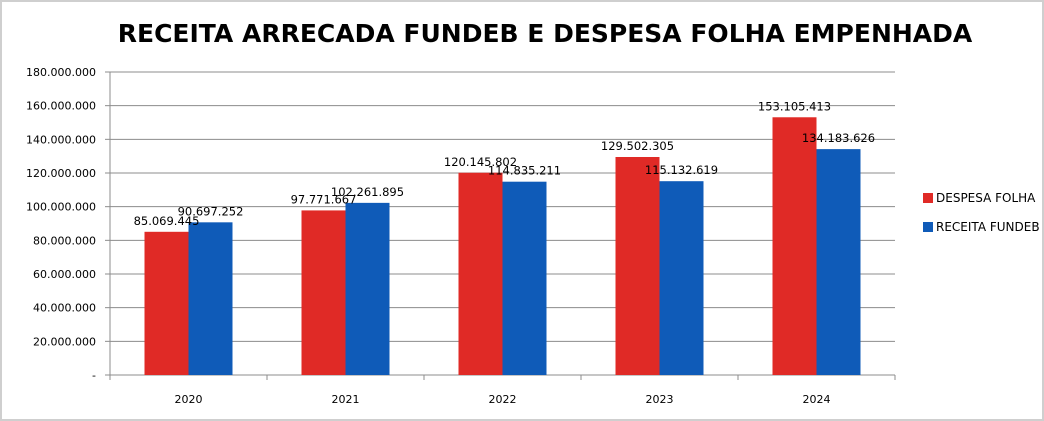 The image size is (1044, 421). What do you see at coordinates (988, 227) in the screenshot?
I see `legend-label: RECEITA FUNDEB` at bounding box center [988, 227].